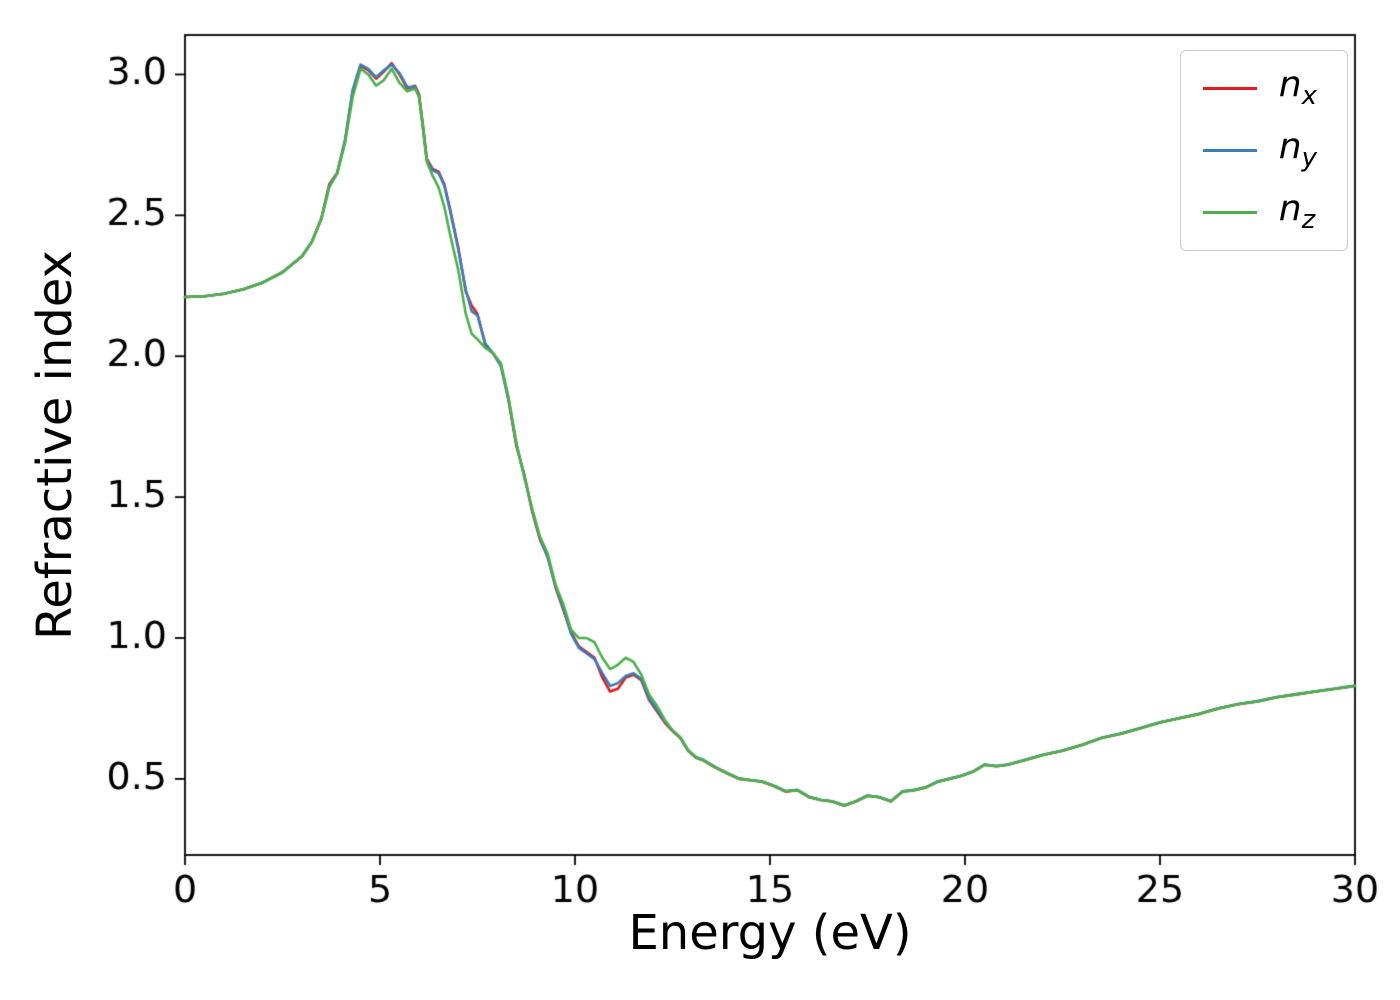 The height and width of the screenshot is (1000, 1400). I want to click on legend-label-nx: nx, so click(1297, 88).